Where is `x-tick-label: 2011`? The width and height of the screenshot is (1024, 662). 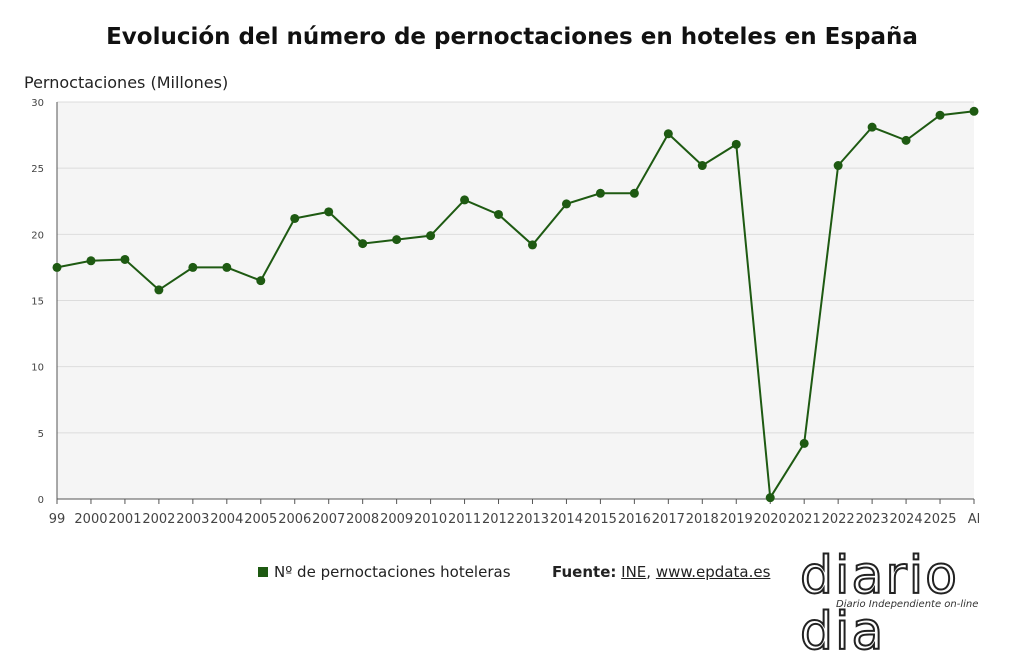
x-tick-label: 2011 is located at coordinates (464, 519).